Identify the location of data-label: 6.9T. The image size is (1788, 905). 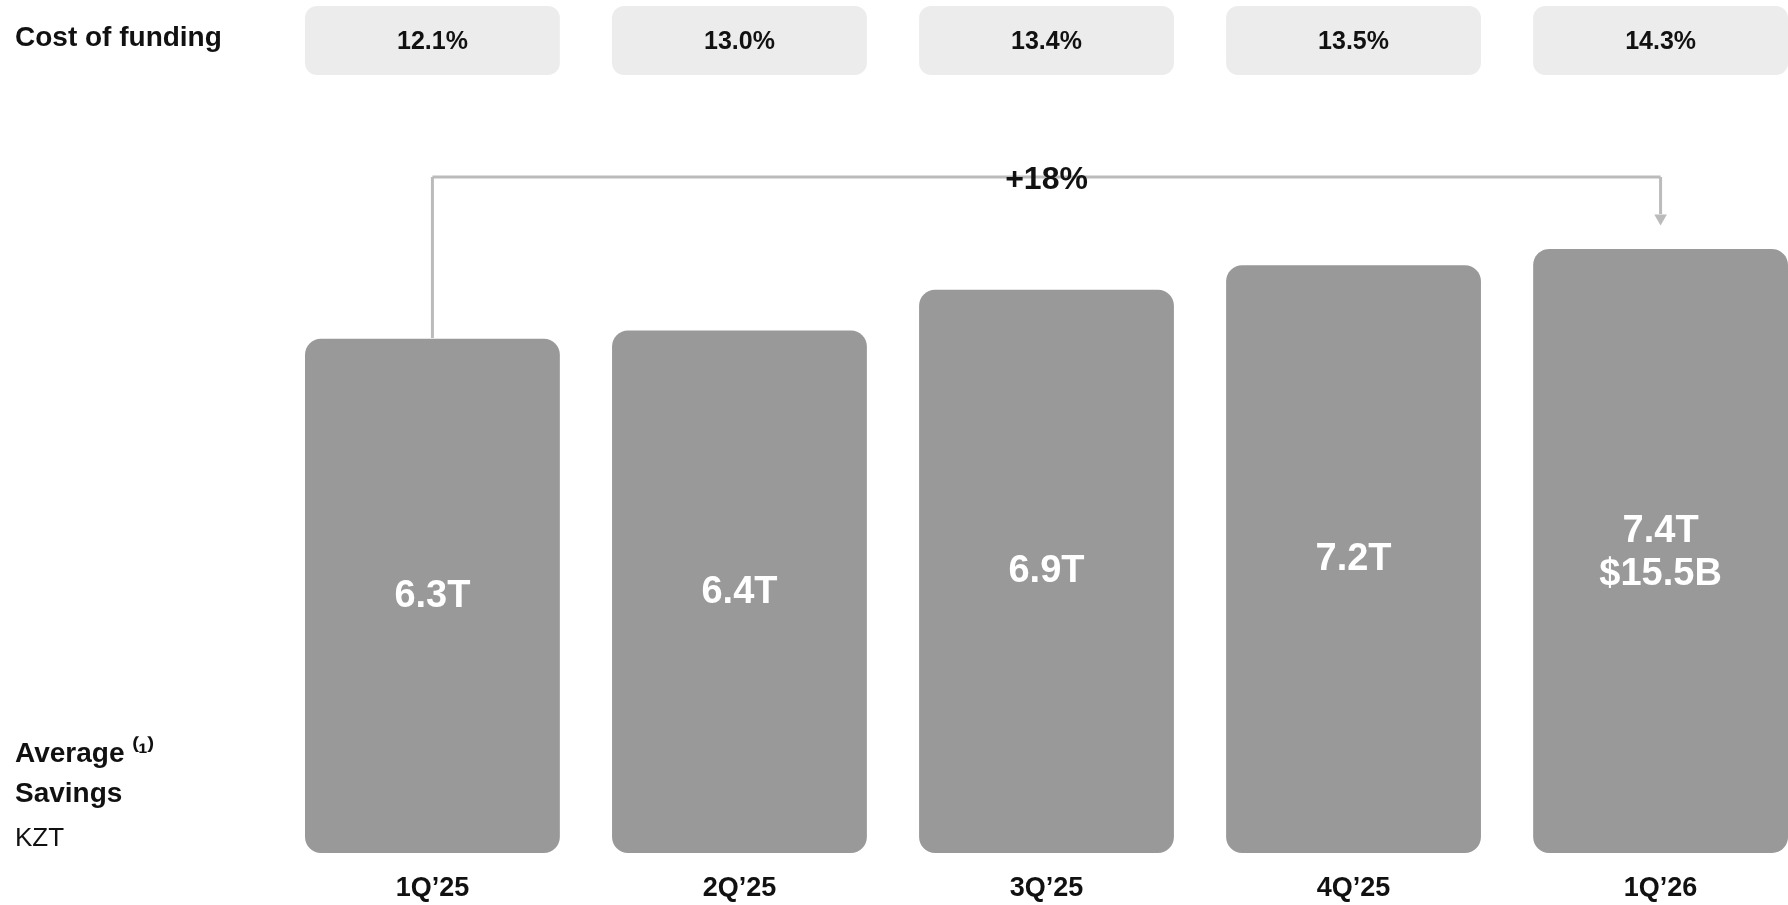
(1046, 569).